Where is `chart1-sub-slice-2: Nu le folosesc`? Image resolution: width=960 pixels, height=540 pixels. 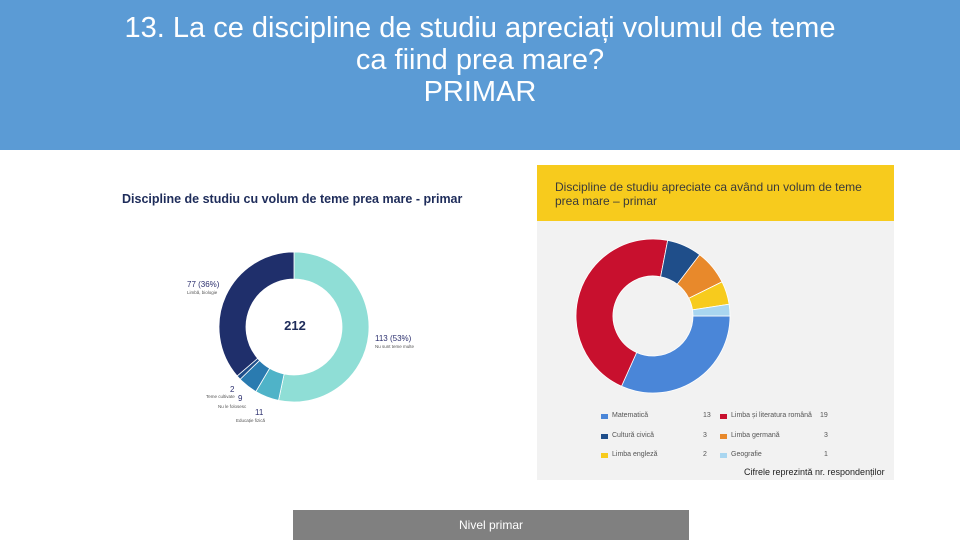
chart1-sub-slice-2: Nu le folosesc is located at coordinates (232, 406).